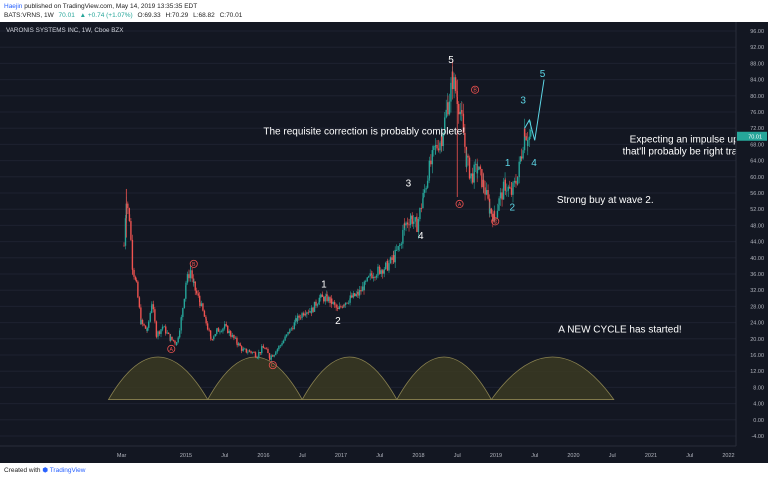 The height and width of the screenshot is (477, 768). I want to click on y-tick-label: 28.00, so click(757, 307).